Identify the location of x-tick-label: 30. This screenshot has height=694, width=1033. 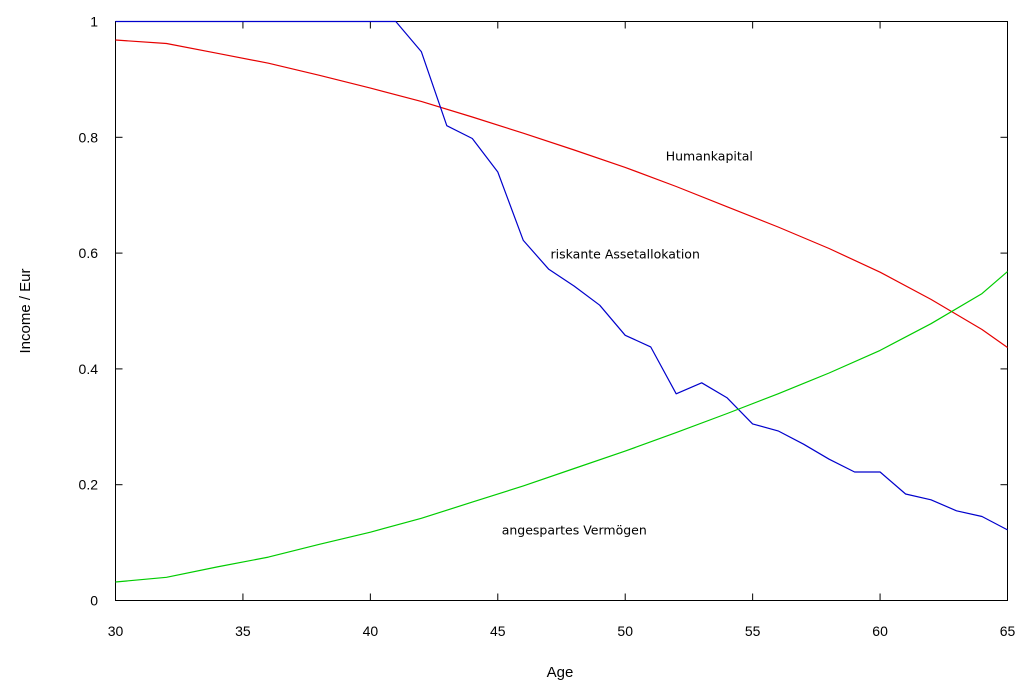
(116, 631).